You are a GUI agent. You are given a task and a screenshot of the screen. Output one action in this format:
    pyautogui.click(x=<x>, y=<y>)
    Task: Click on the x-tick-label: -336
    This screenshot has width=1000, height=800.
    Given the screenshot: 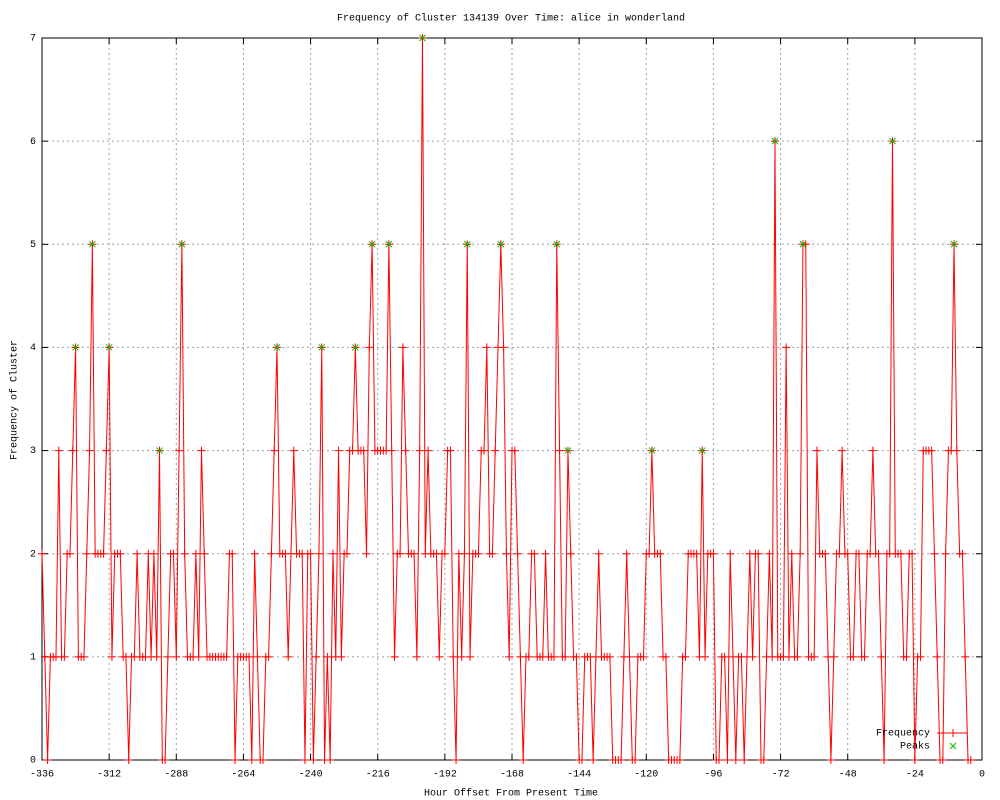 What is the action you would take?
    pyautogui.click(x=42, y=775)
    